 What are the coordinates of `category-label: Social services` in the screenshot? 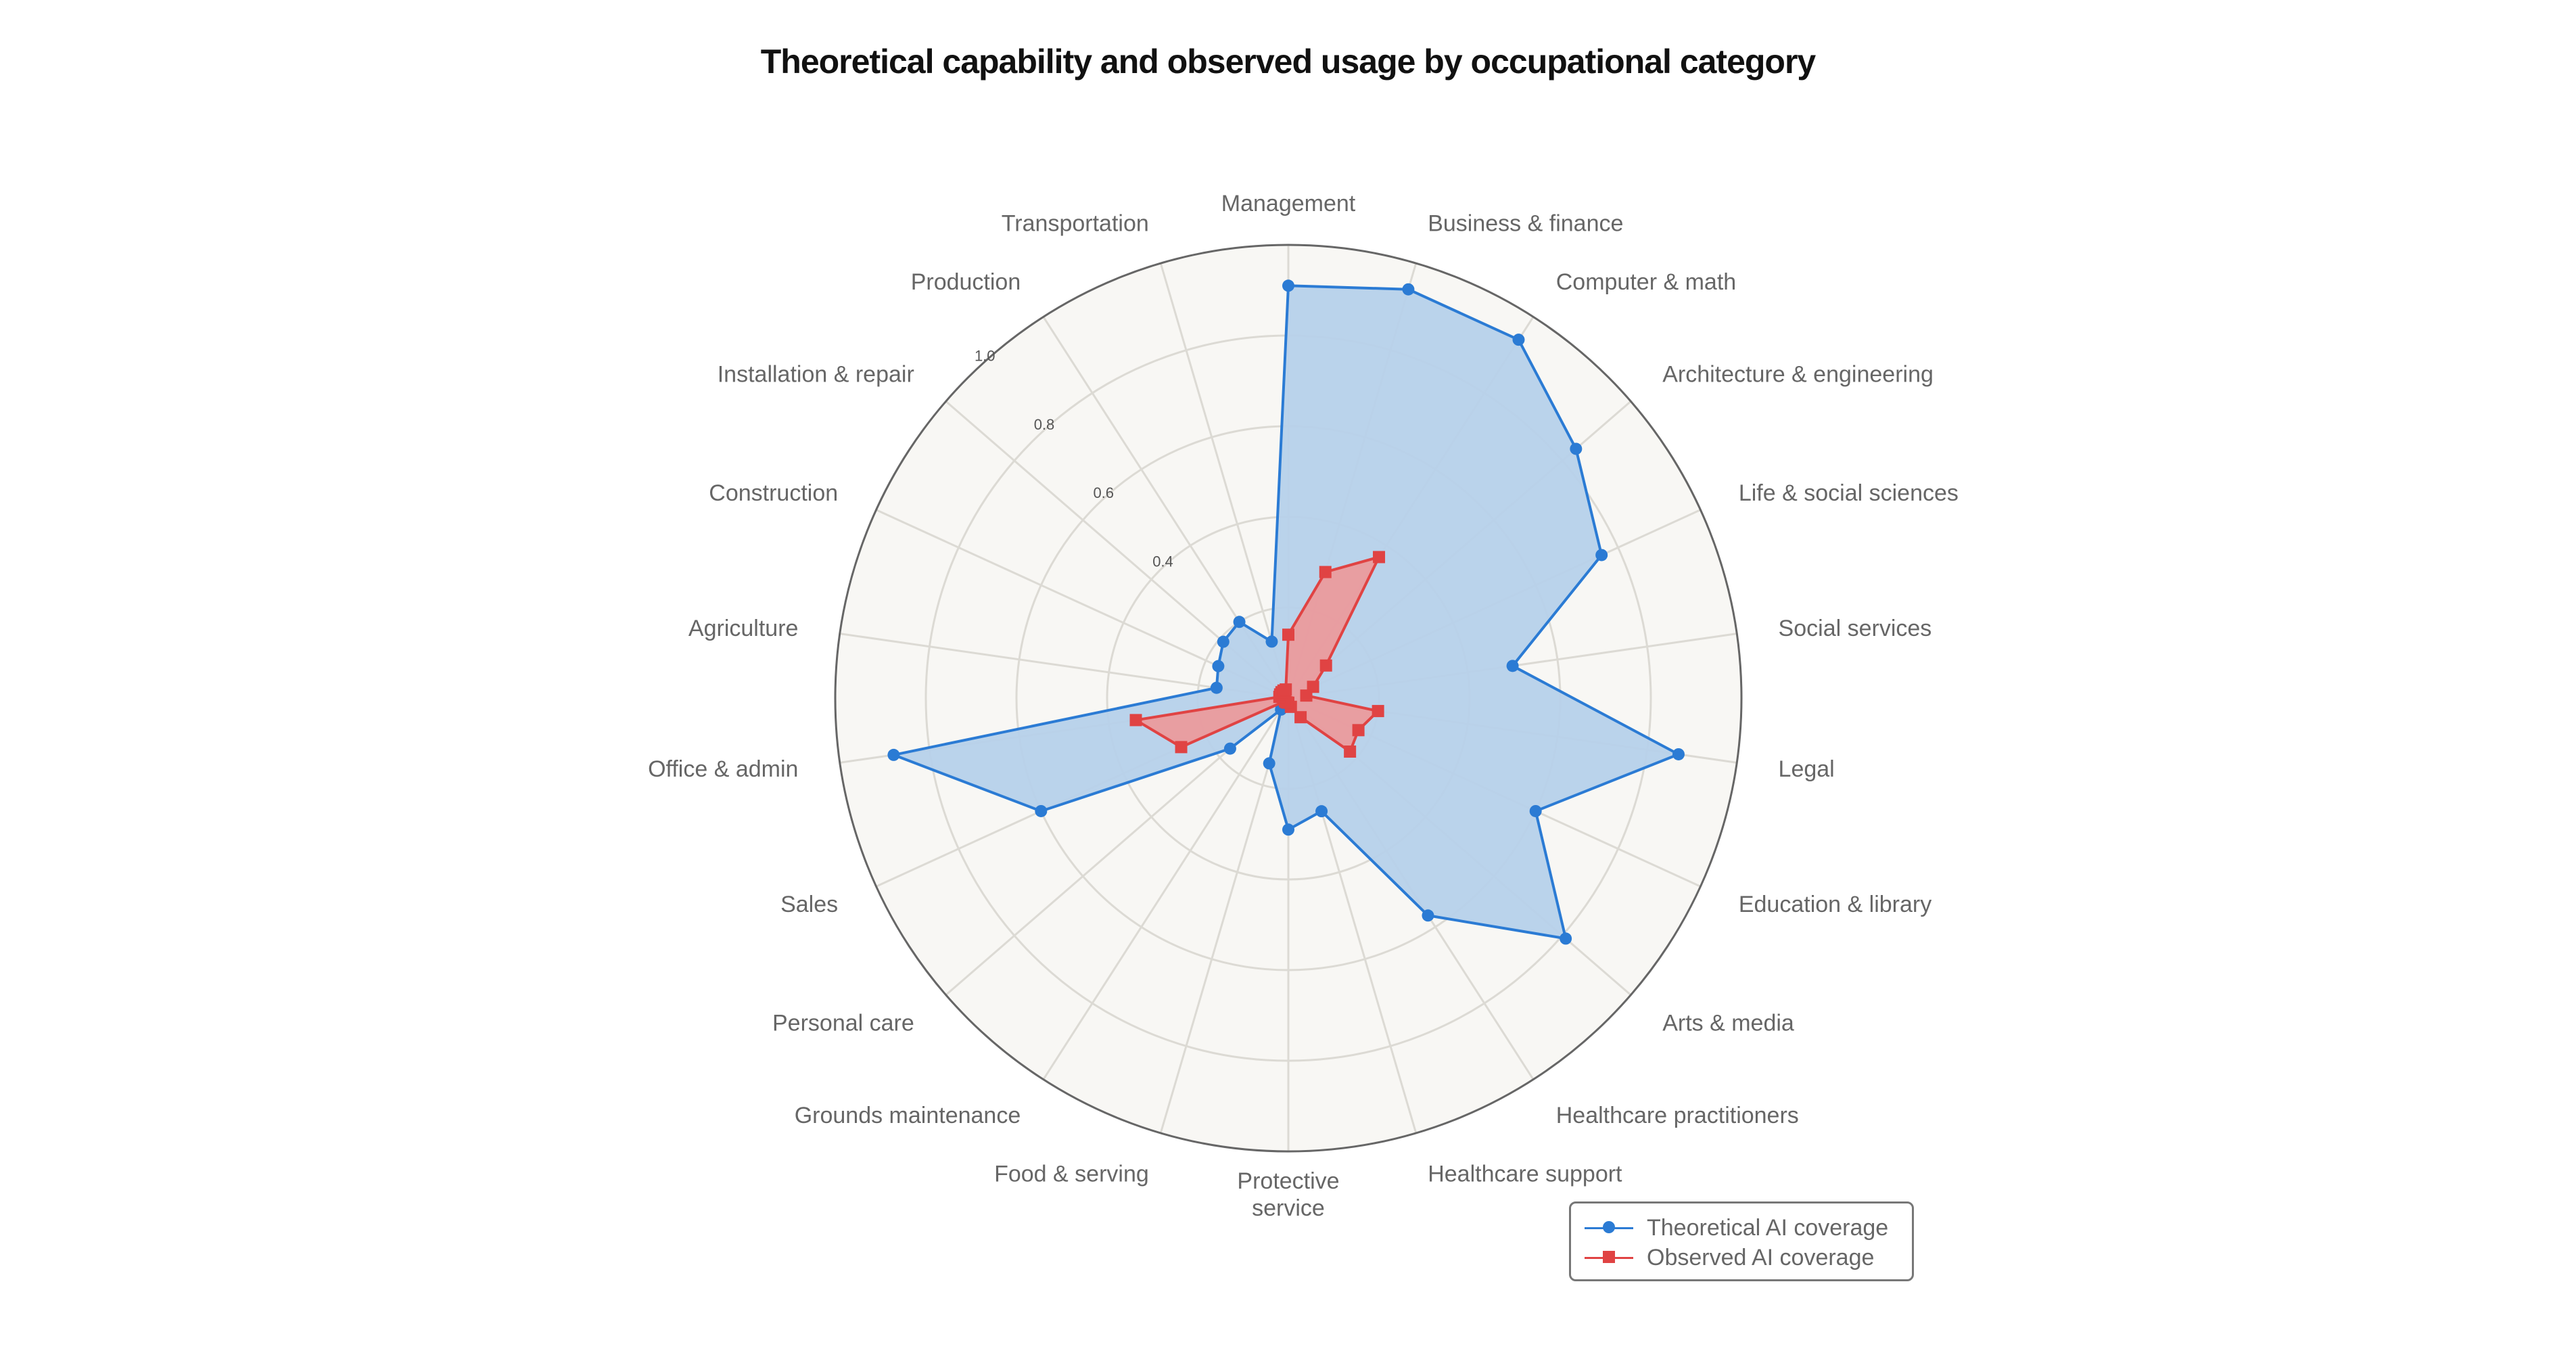 It's located at (1855, 628).